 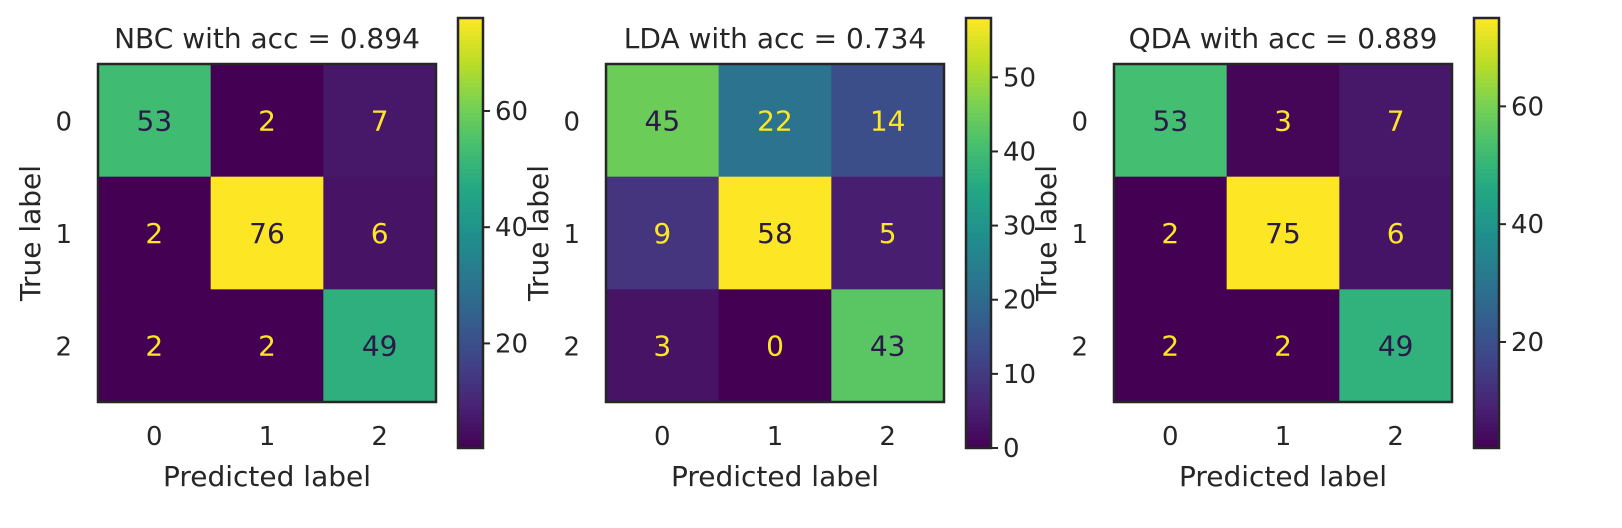 I want to click on heatmap-cell-r1-c1, so click(x=267, y=233).